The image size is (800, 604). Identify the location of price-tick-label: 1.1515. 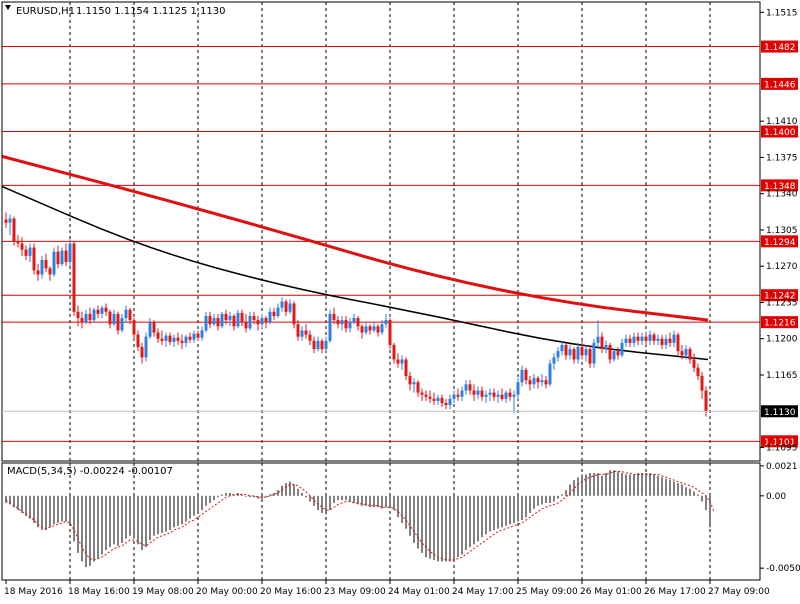
(782, 13).